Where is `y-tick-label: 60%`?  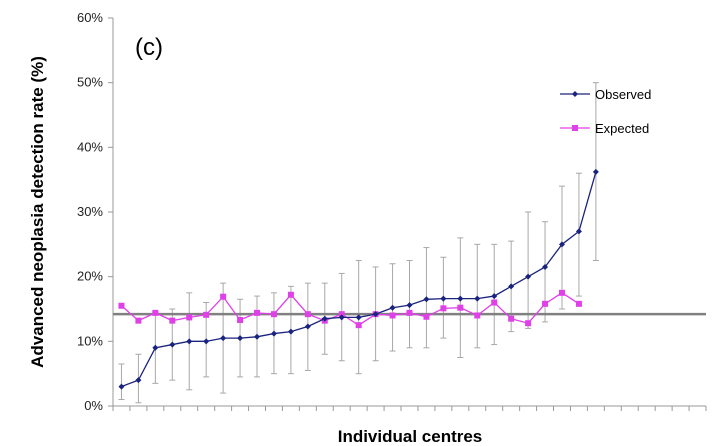
y-tick-label: 60% is located at coordinates (90, 17).